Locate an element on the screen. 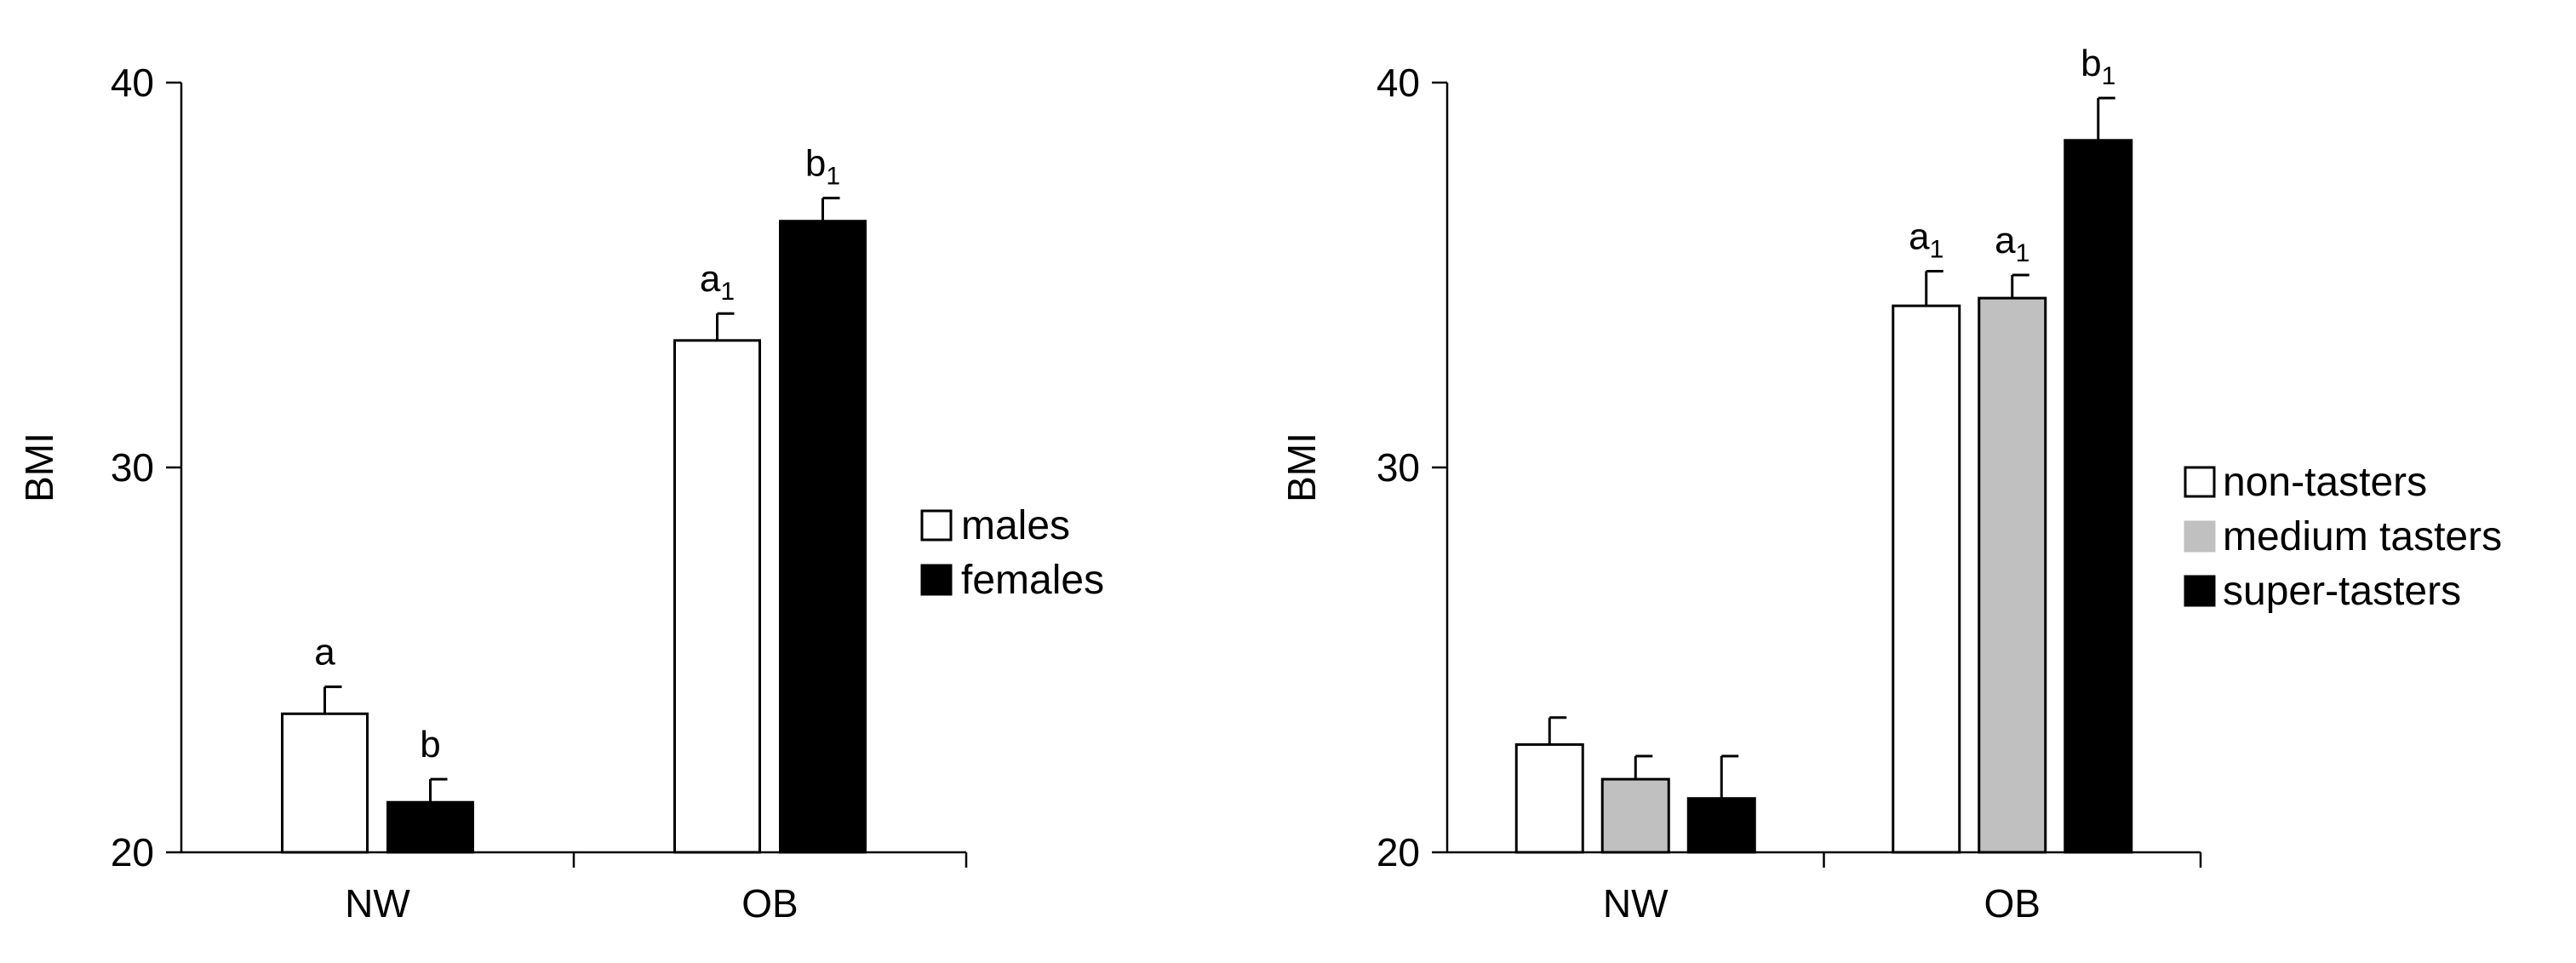 Image resolution: width=2576 pixels, height=963 pixels. legend-label-super-tasters: super-tasters is located at coordinates (2342, 591).